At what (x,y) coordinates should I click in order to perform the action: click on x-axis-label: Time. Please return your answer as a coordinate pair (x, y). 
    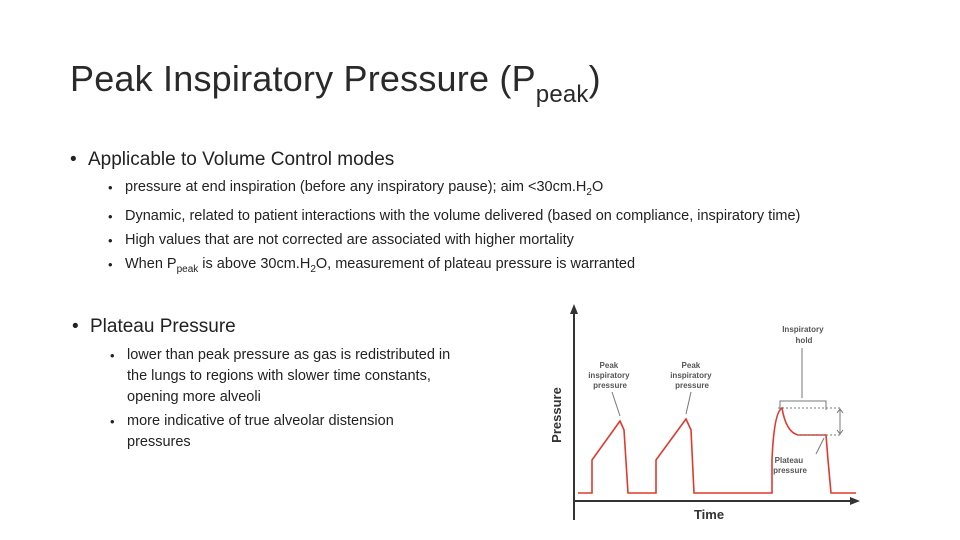
    Looking at the image, I should click on (709, 514).